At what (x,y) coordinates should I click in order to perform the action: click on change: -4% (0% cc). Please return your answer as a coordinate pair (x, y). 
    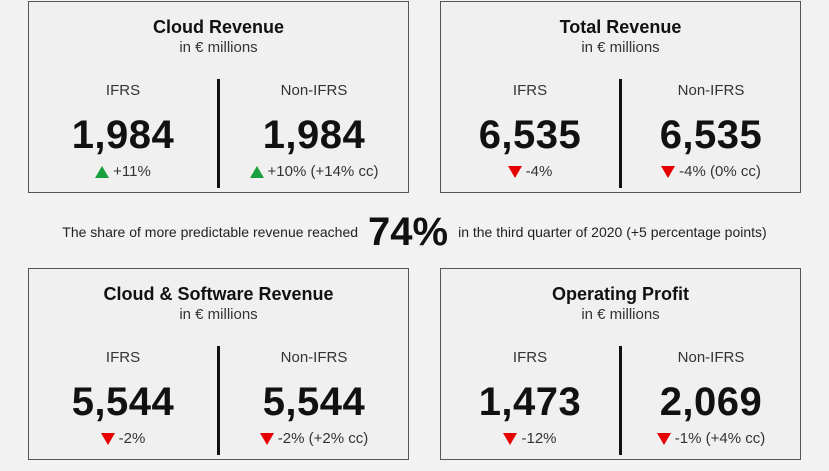
    Looking at the image, I should click on (711, 171).